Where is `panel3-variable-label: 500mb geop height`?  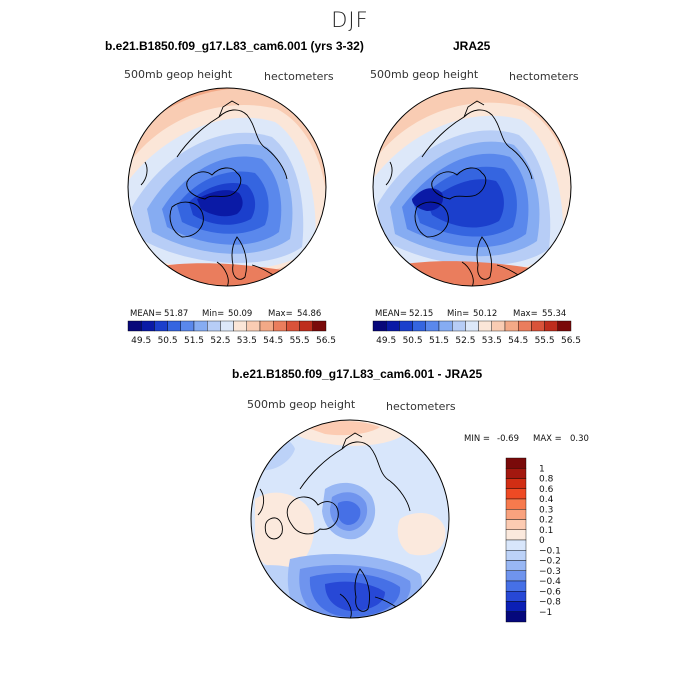 panel3-variable-label: 500mb geop height is located at coordinates (301, 404).